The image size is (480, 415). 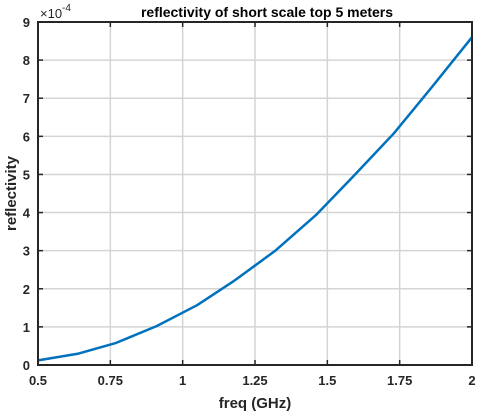 I want to click on y-tick-label: 7, so click(x=26, y=98).